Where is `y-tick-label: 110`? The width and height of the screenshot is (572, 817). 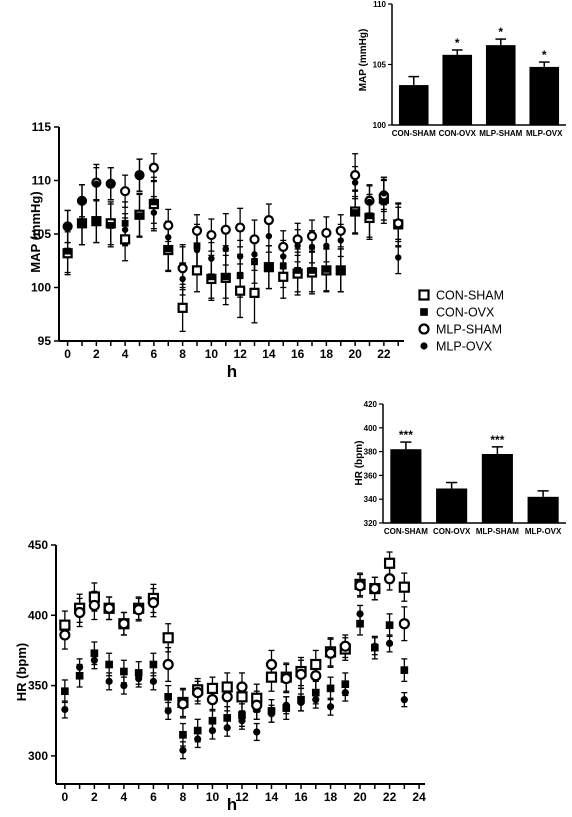
y-tick-label: 110 is located at coordinates (42, 181).